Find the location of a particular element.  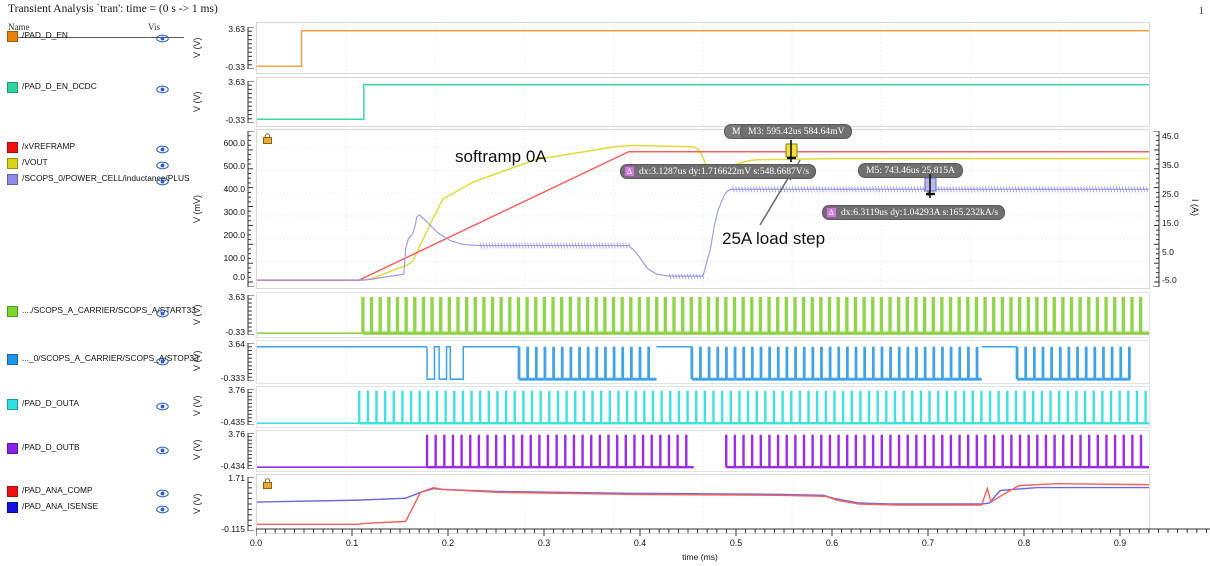

legend-row: /SCOPS_0/POWER_CELL/inductance/PLUS is located at coordinates (95, 179).